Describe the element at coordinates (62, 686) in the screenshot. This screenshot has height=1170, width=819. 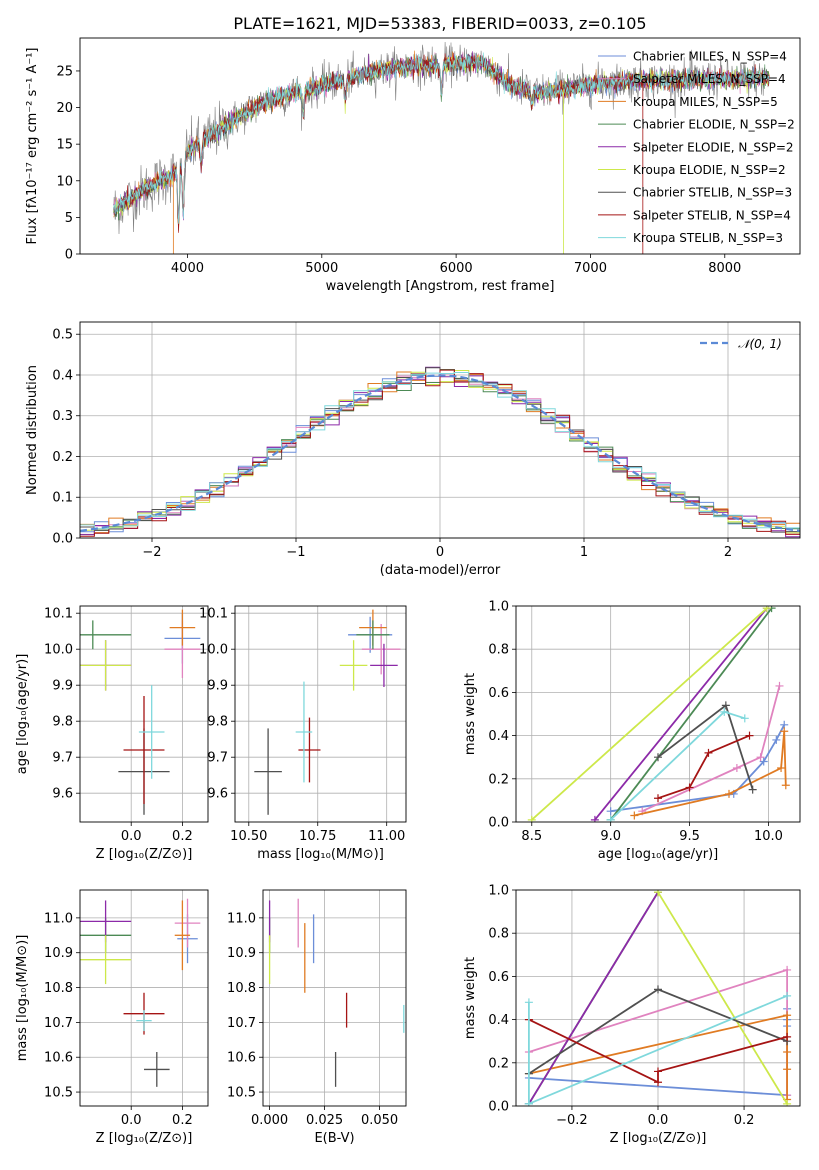
I see `y-tick-label: 9.9` at that location.